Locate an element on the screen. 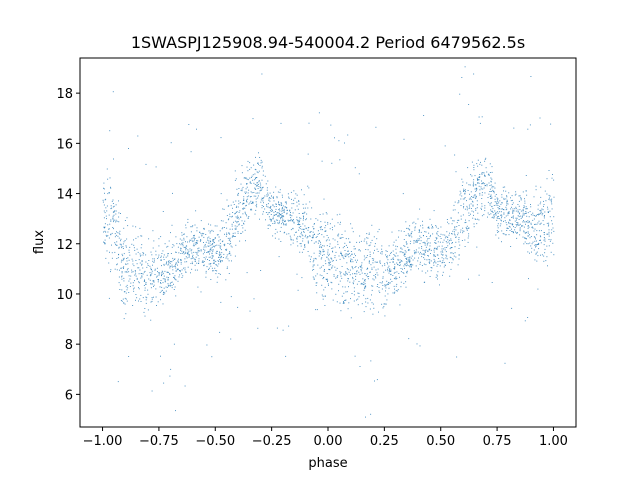  x-tick-label: −0.25 is located at coordinates (272, 441).